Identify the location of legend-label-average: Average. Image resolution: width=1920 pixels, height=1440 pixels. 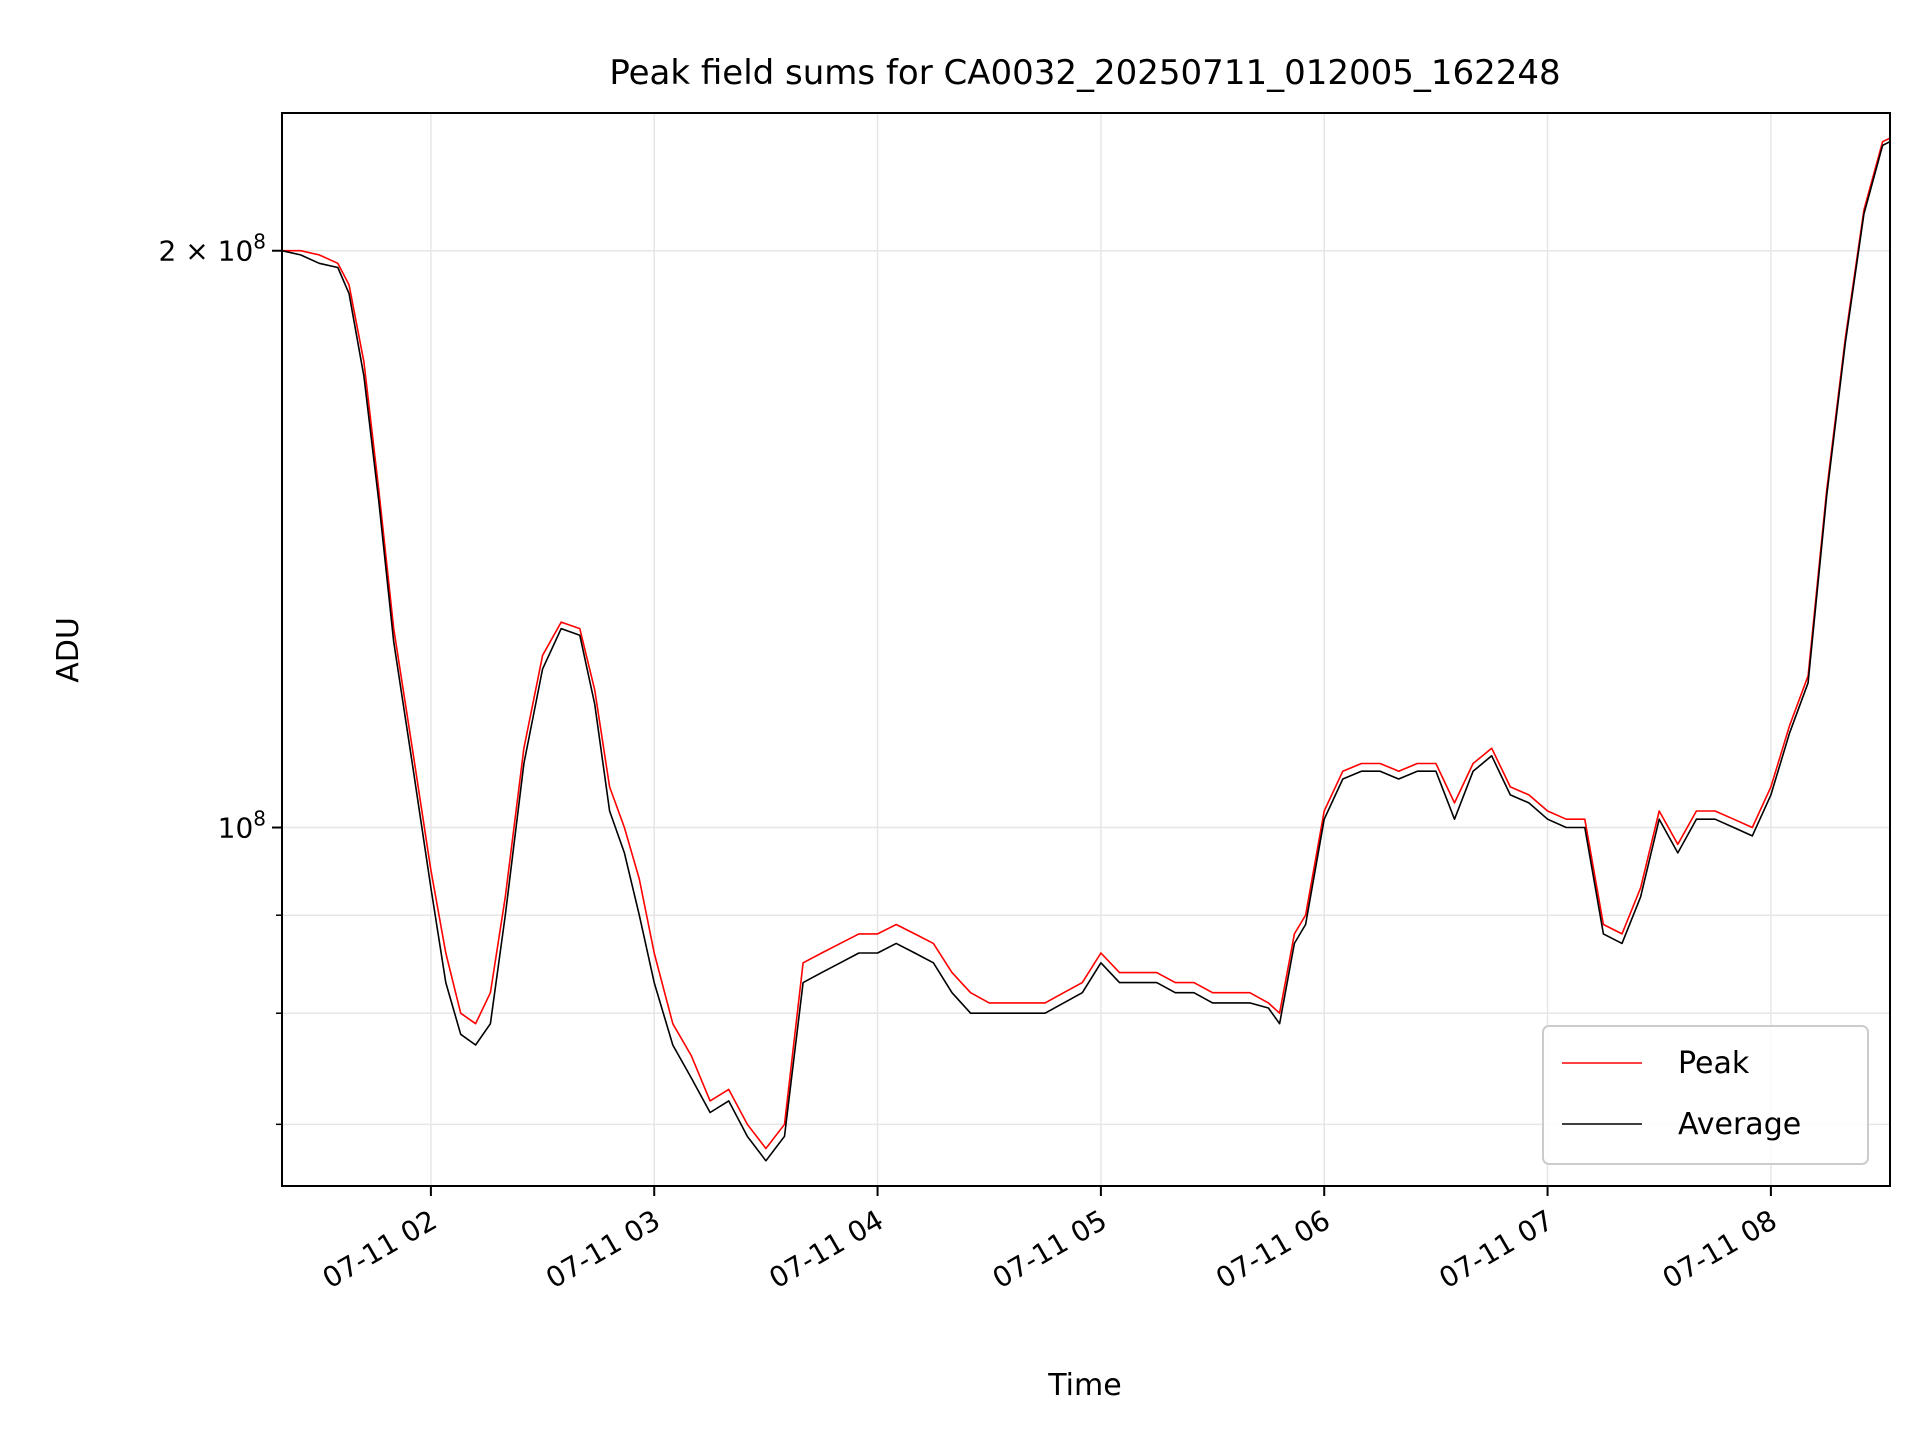
(1739, 1124).